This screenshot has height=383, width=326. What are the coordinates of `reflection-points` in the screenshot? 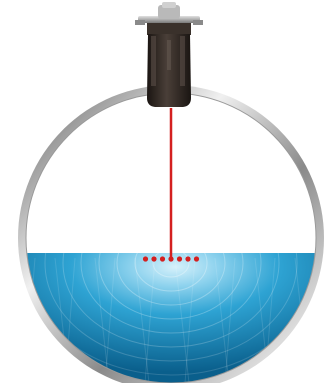 It's located at (171, 259).